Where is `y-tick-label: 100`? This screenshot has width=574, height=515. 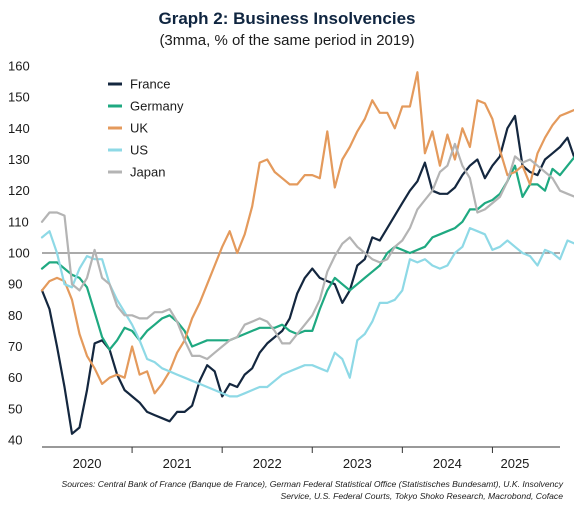 y-tick-label: 100 is located at coordinates (19, 253).